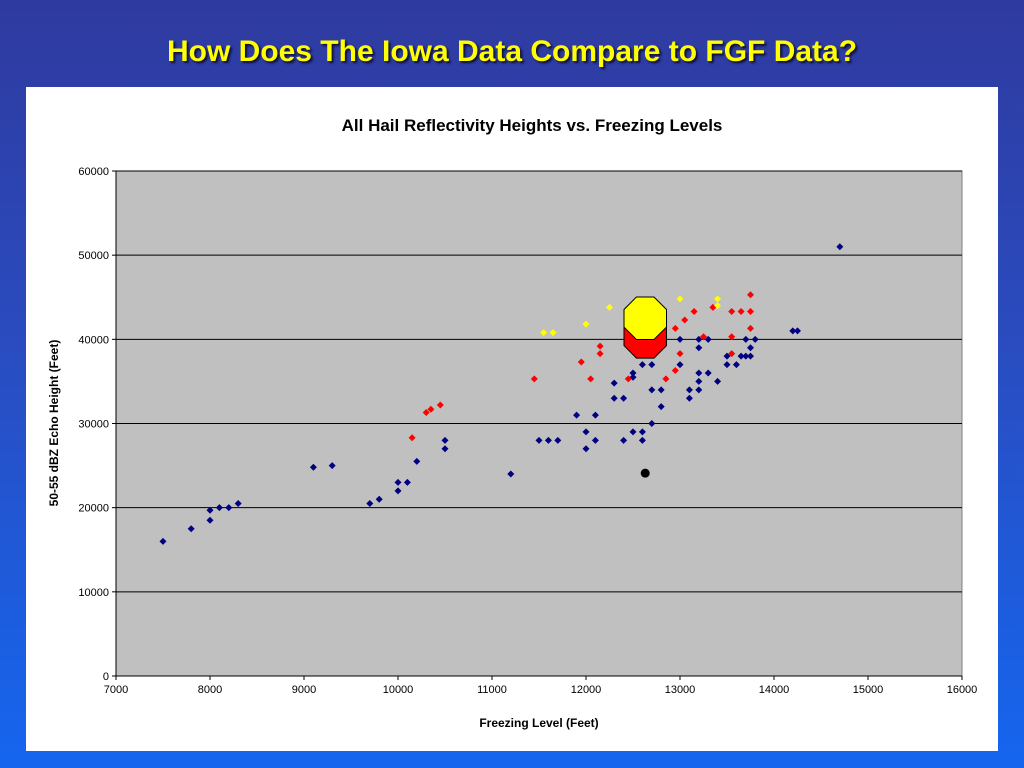 The width and height of the screenshot is (1024, 768). I want to click on y-tick-label: 20000, so click(93, 509).